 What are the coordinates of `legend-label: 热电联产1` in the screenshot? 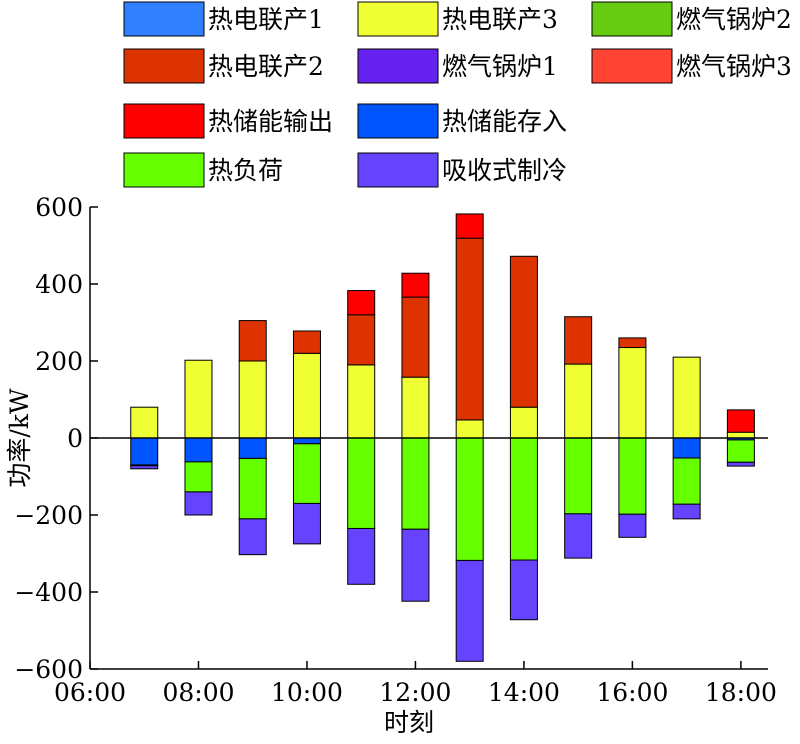 It's located at (266, 19).